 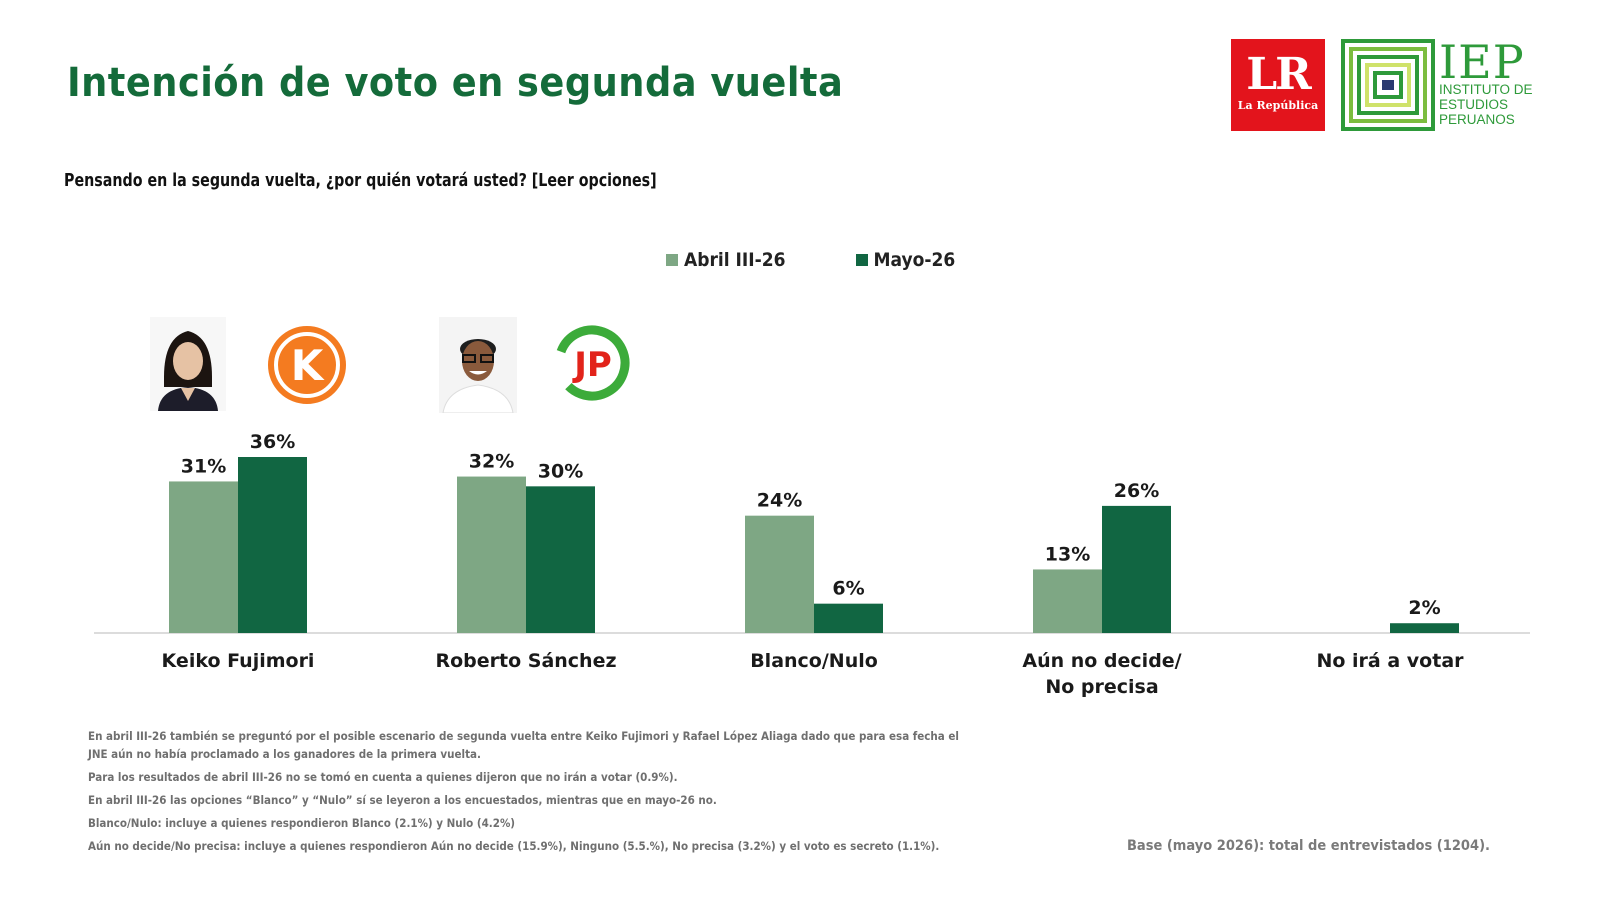 What do you see at coordinates (814, 661) in the screenshot?
I see `category-label-2: Blanco/Nulo` at bounding box center [814, 661].